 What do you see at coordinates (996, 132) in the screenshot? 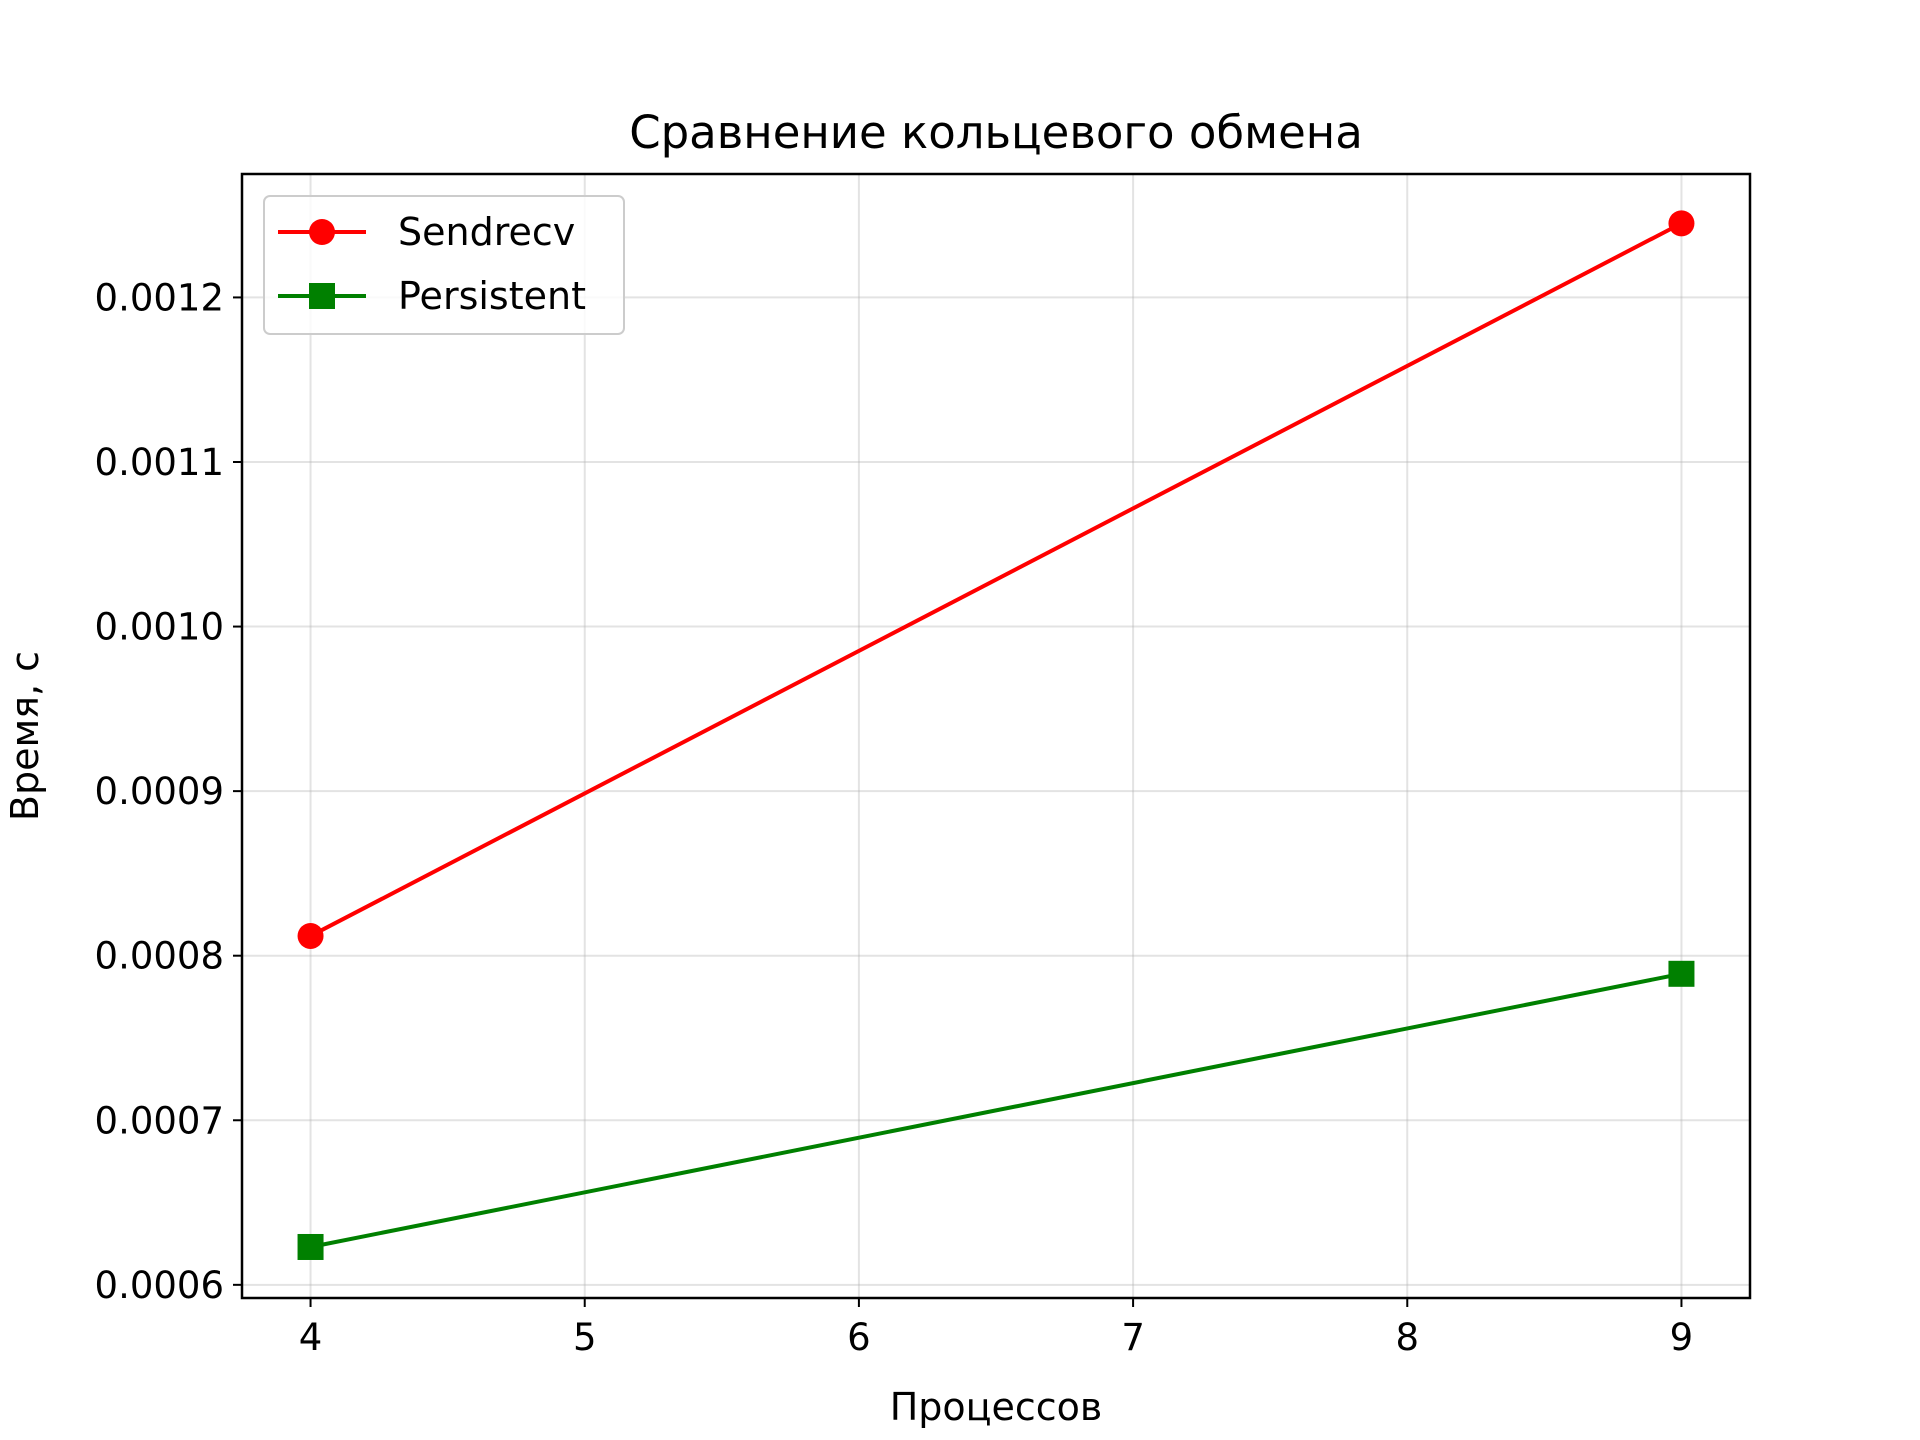
I see `chart-title: Сравнение кольцевого обмена` at bounding box center [996, 132].